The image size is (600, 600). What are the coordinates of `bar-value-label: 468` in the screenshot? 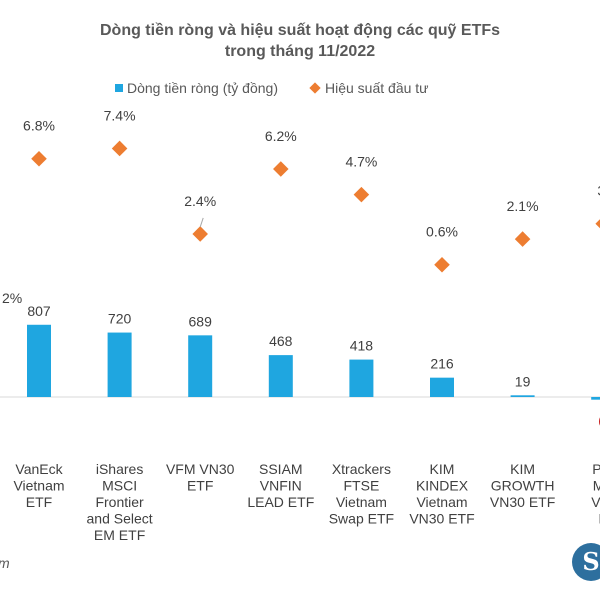 It's located at (281, 341).